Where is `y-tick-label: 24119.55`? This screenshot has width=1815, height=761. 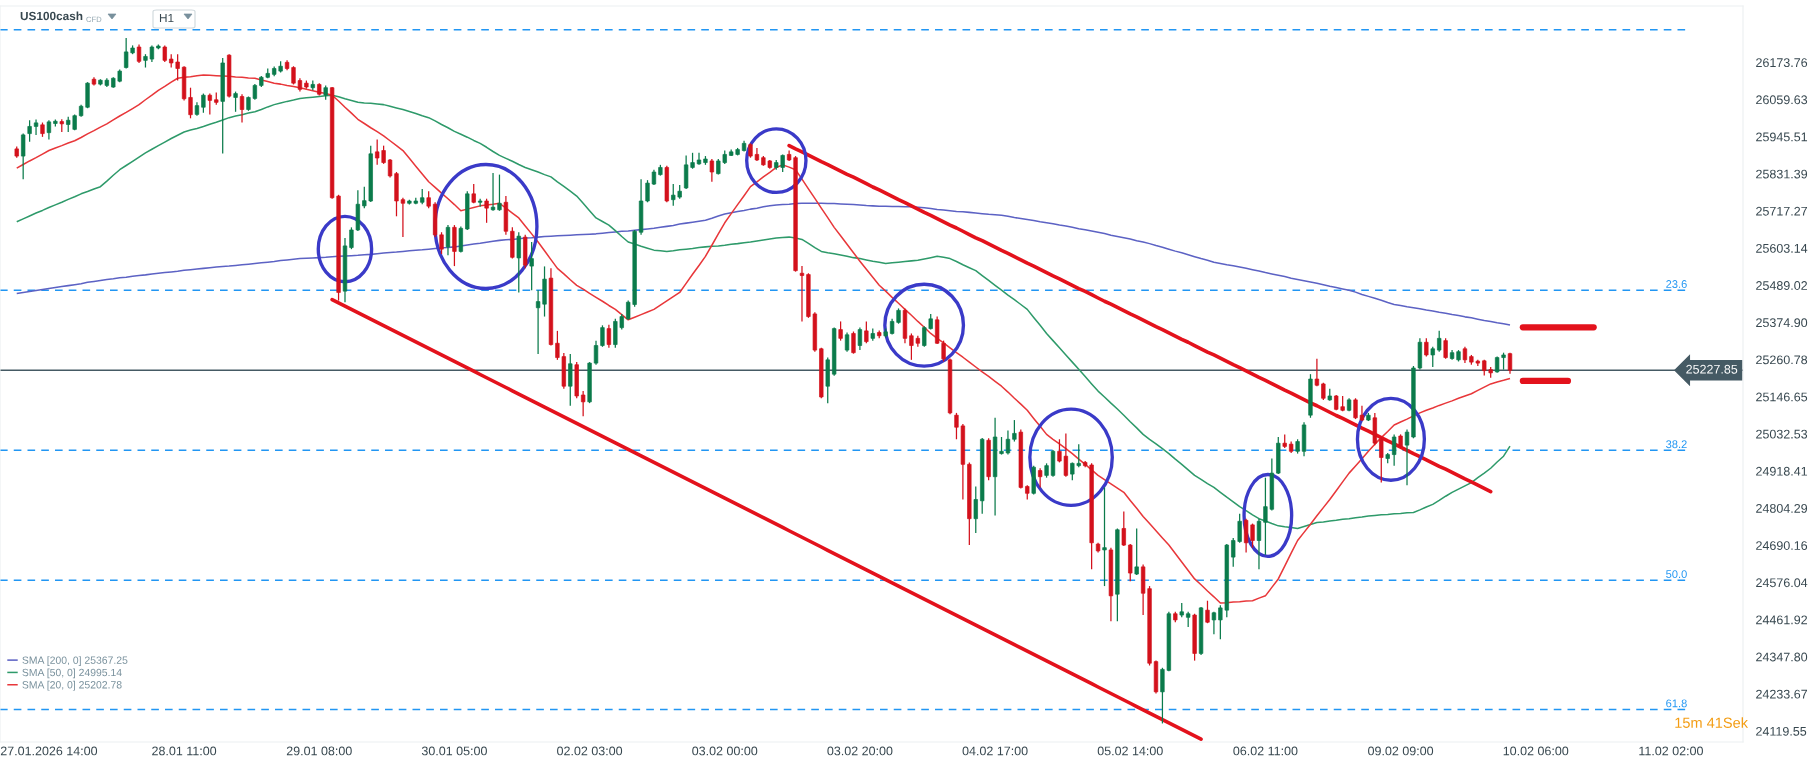
y-tick-label: 24119.55 is located at coordinates (1781, 731).